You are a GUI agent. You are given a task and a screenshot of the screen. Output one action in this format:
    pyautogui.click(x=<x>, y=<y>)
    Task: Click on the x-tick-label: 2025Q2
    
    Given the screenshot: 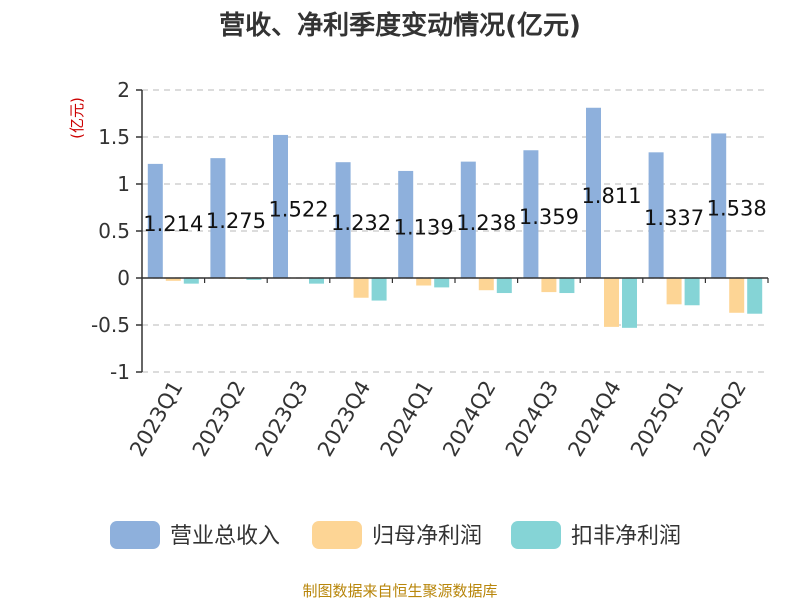 What is the action you would take?
    pyautogui.click(x=720, y=419)
    